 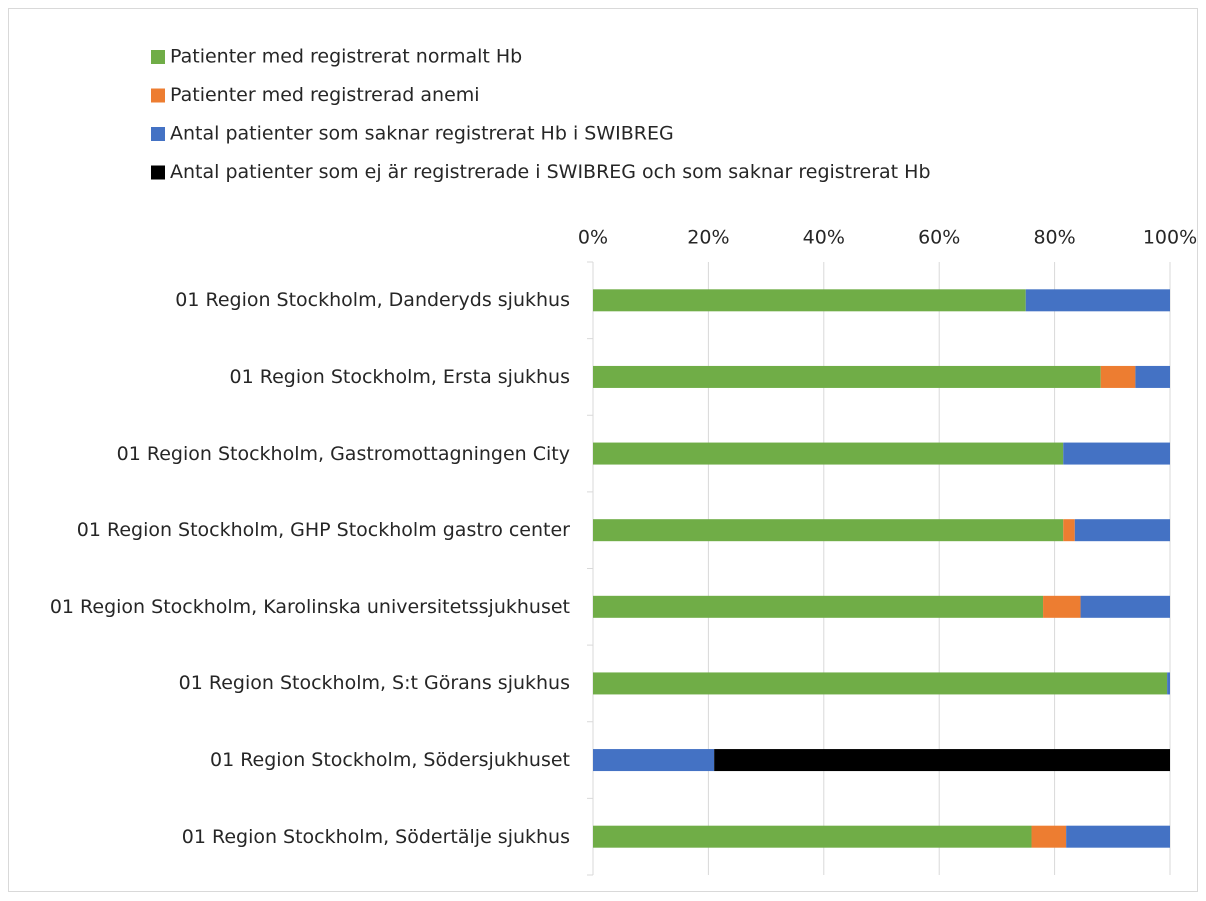 I want to click on legend-label: Patienter med registrerad anemi, so click(x=325, y=95).